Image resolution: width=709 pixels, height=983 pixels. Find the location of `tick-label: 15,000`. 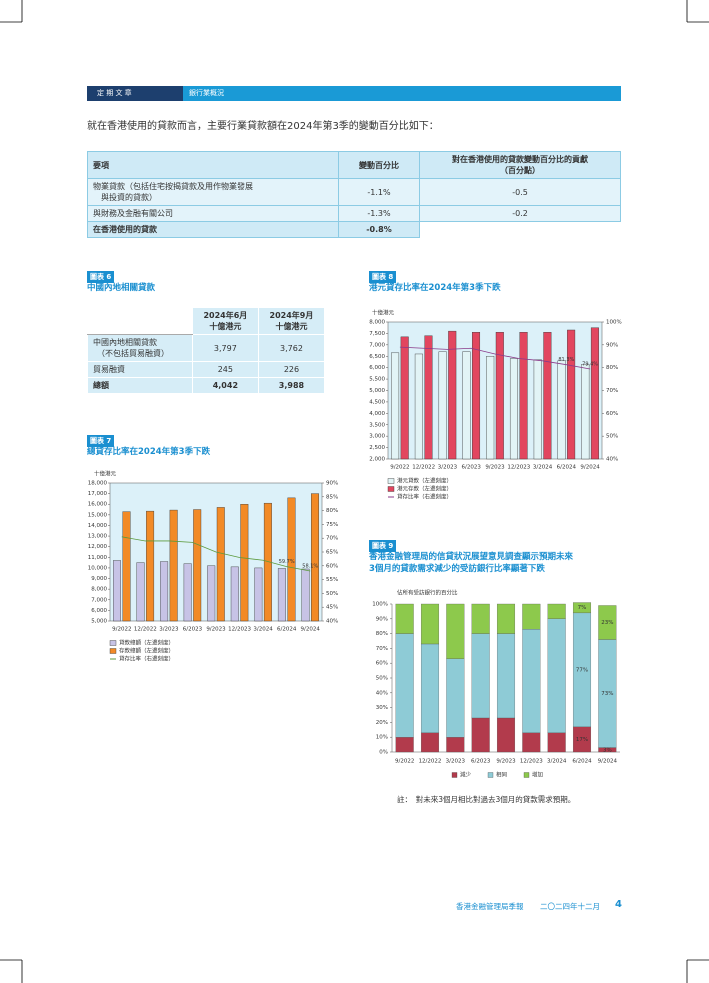

tick-label: 15,000 is located at coordinates (98, 515).